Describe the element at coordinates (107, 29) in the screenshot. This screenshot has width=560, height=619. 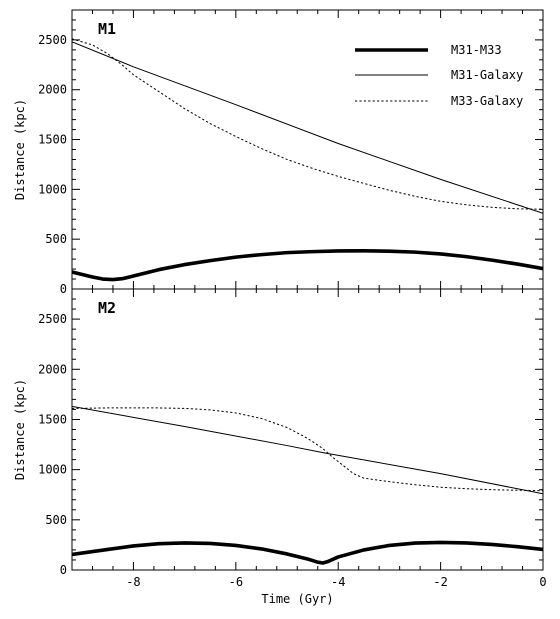
I see `panel-label: M1` at that location.